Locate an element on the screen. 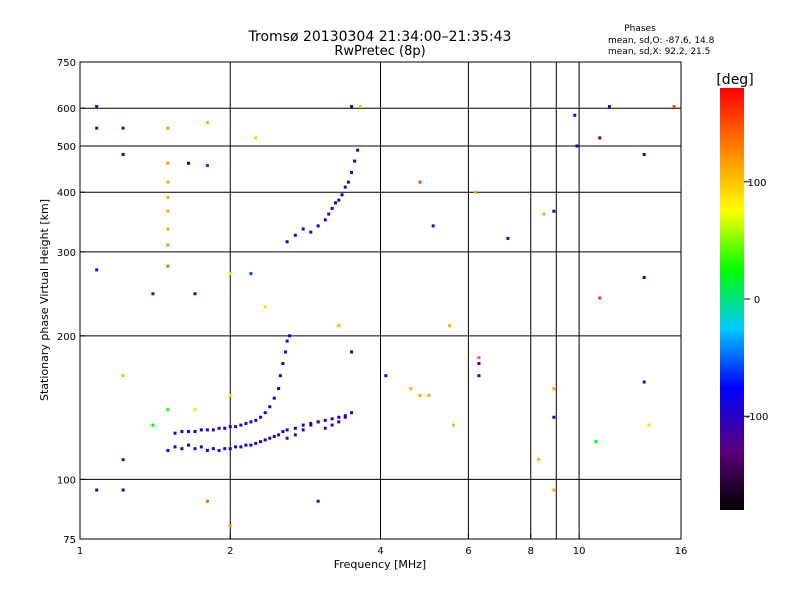 The image size is (800, 600). x-tick-label: 6 is located at coordinates (468, 551).